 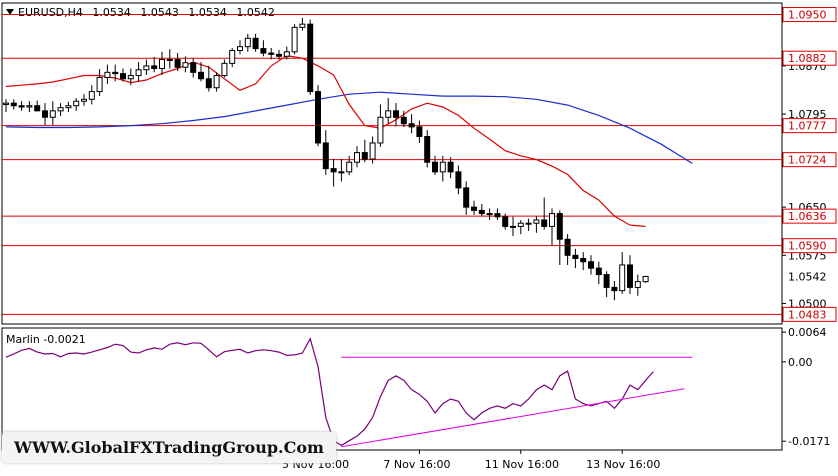 I want to click on indicator-title: Marlin -0.0021, so click(x=46, y=339).